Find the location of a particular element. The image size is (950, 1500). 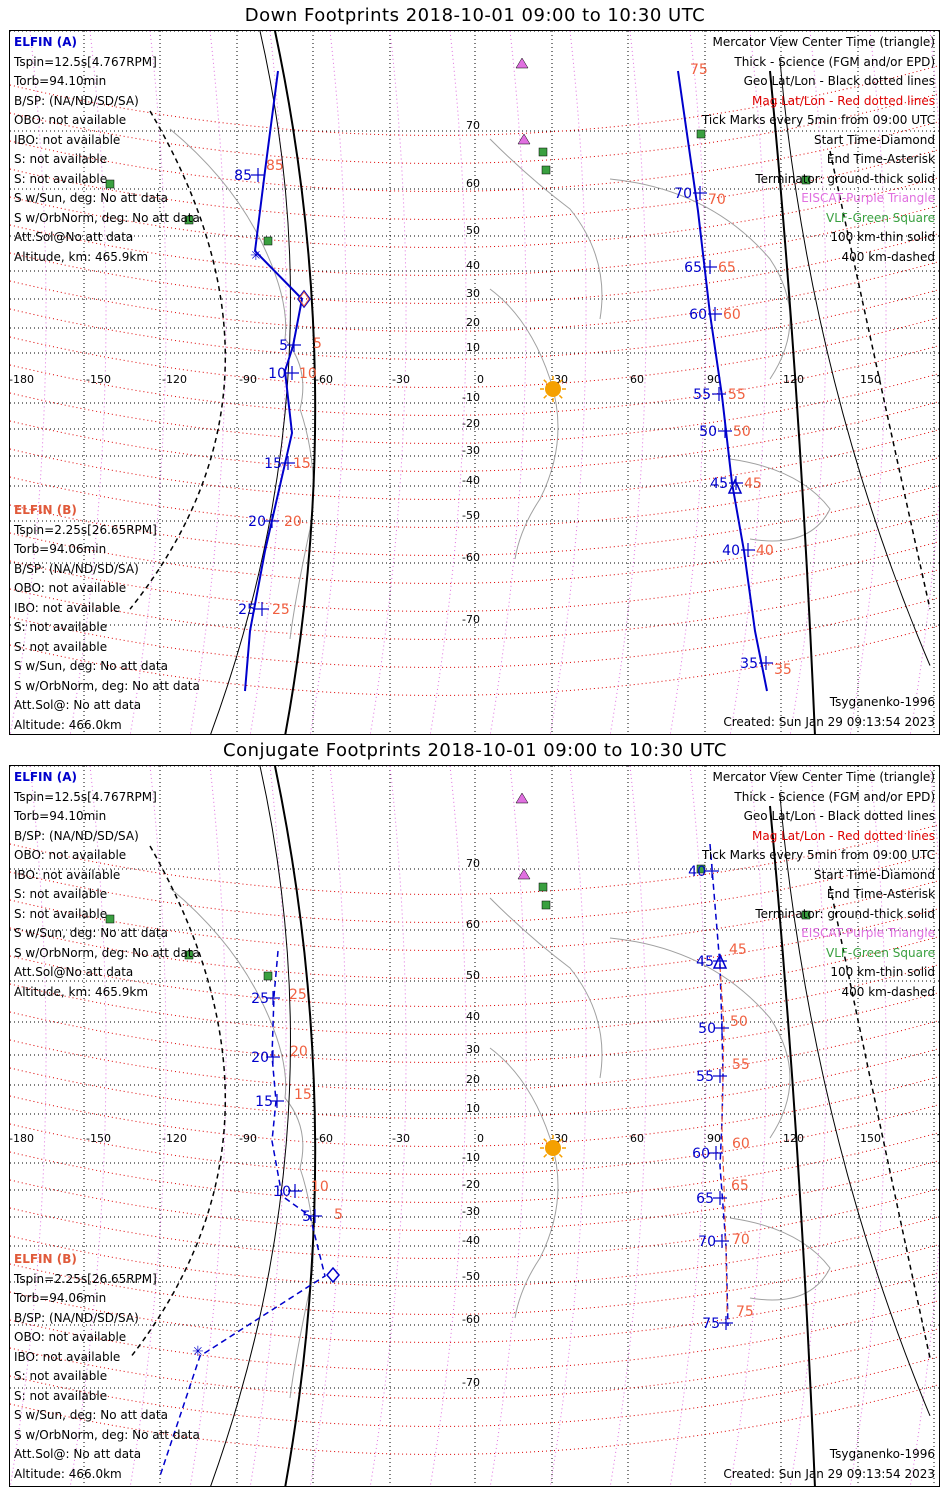

info-line: S w/Sun, deg: No att data is located at coordinates (91, 666).